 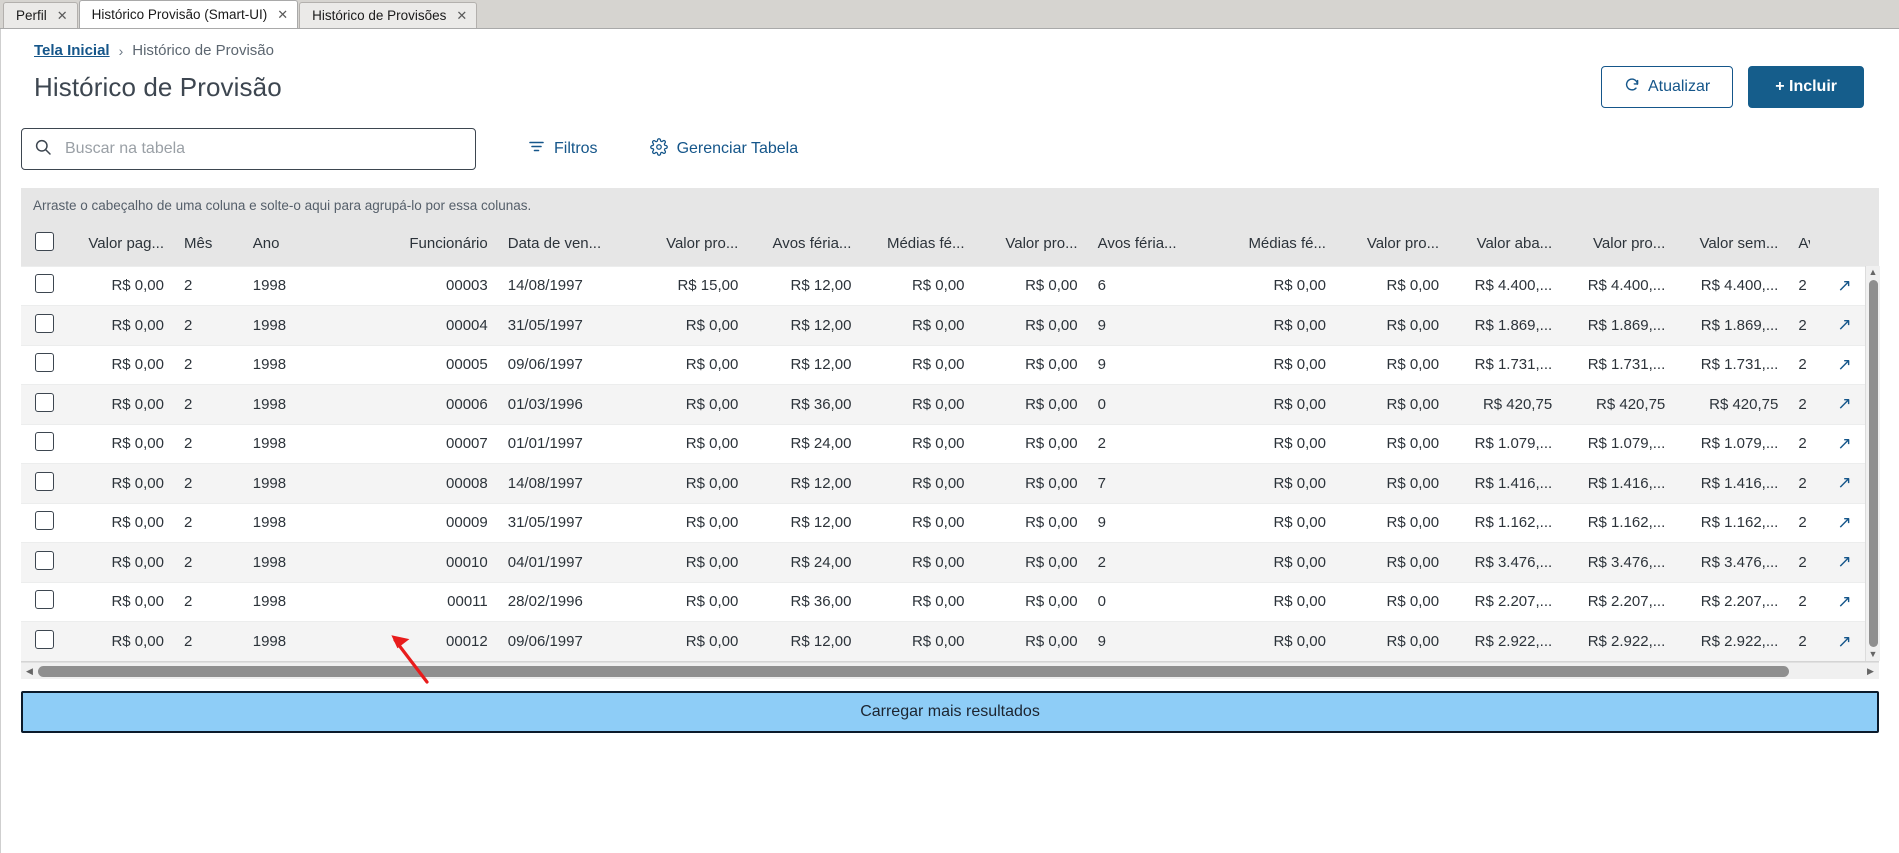 I want to click on scroll-down-icon: ▼, so click(x=1873, y=654).